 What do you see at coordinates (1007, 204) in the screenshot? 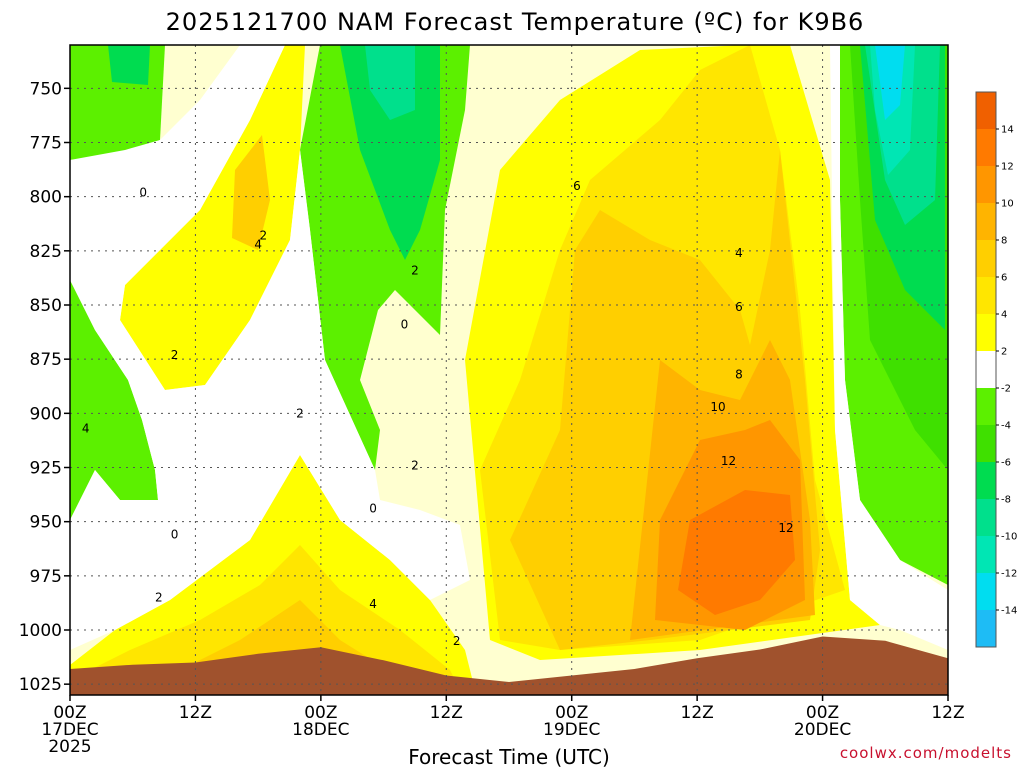
I see `colorbar-tick-label: 10` at bounding box center [1007, 204].